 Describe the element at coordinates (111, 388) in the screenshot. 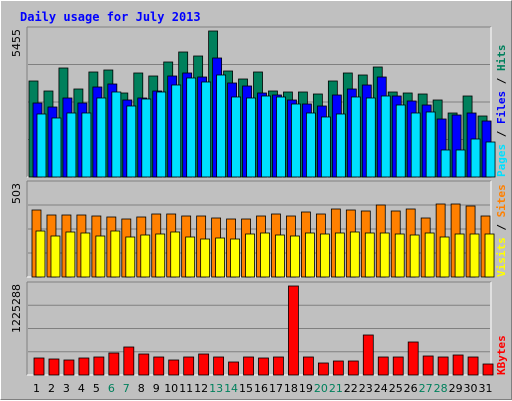

I see `day-label-6: 6` at that location.